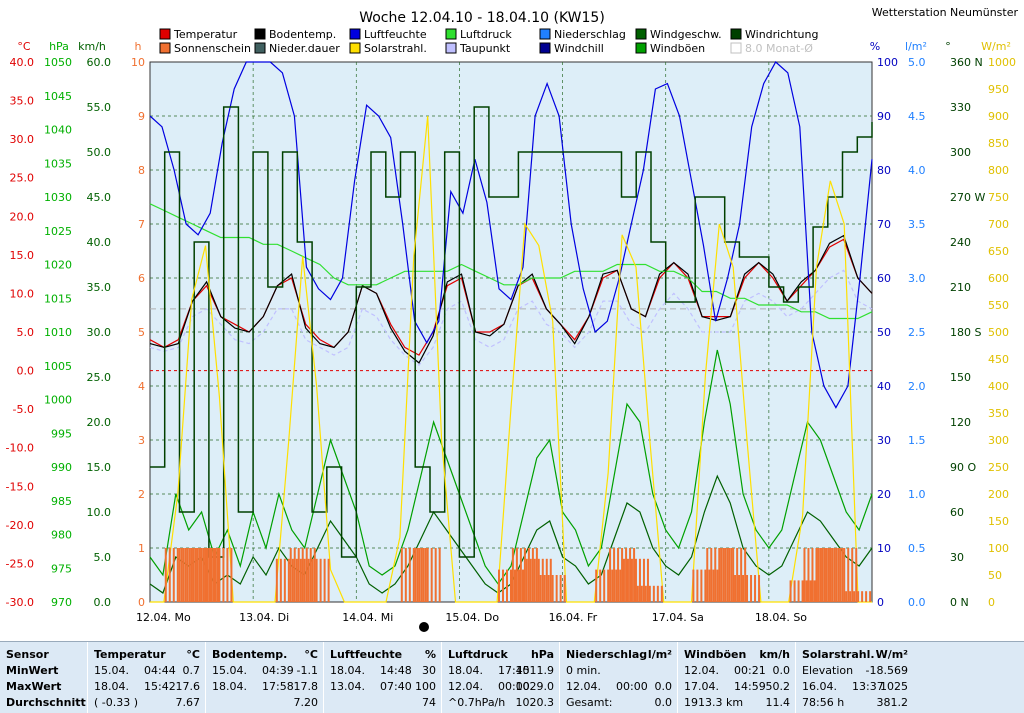 The width and height of the screenshot is (1024, 713). I want to click on axis-tick-pressure_hpa: 1040, so click(58, 130).